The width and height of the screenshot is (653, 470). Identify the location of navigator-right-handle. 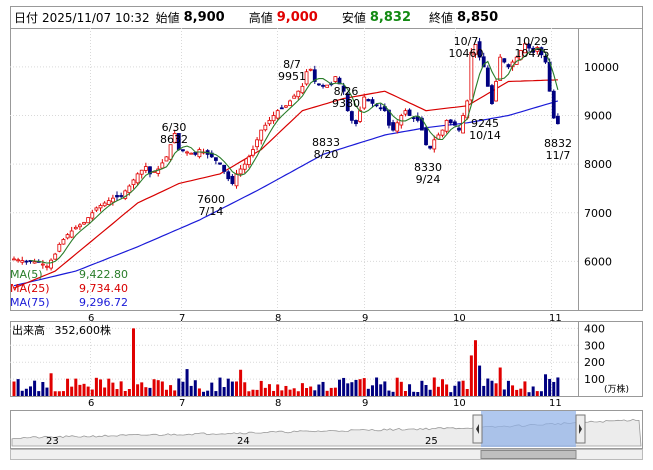
(580, 429).